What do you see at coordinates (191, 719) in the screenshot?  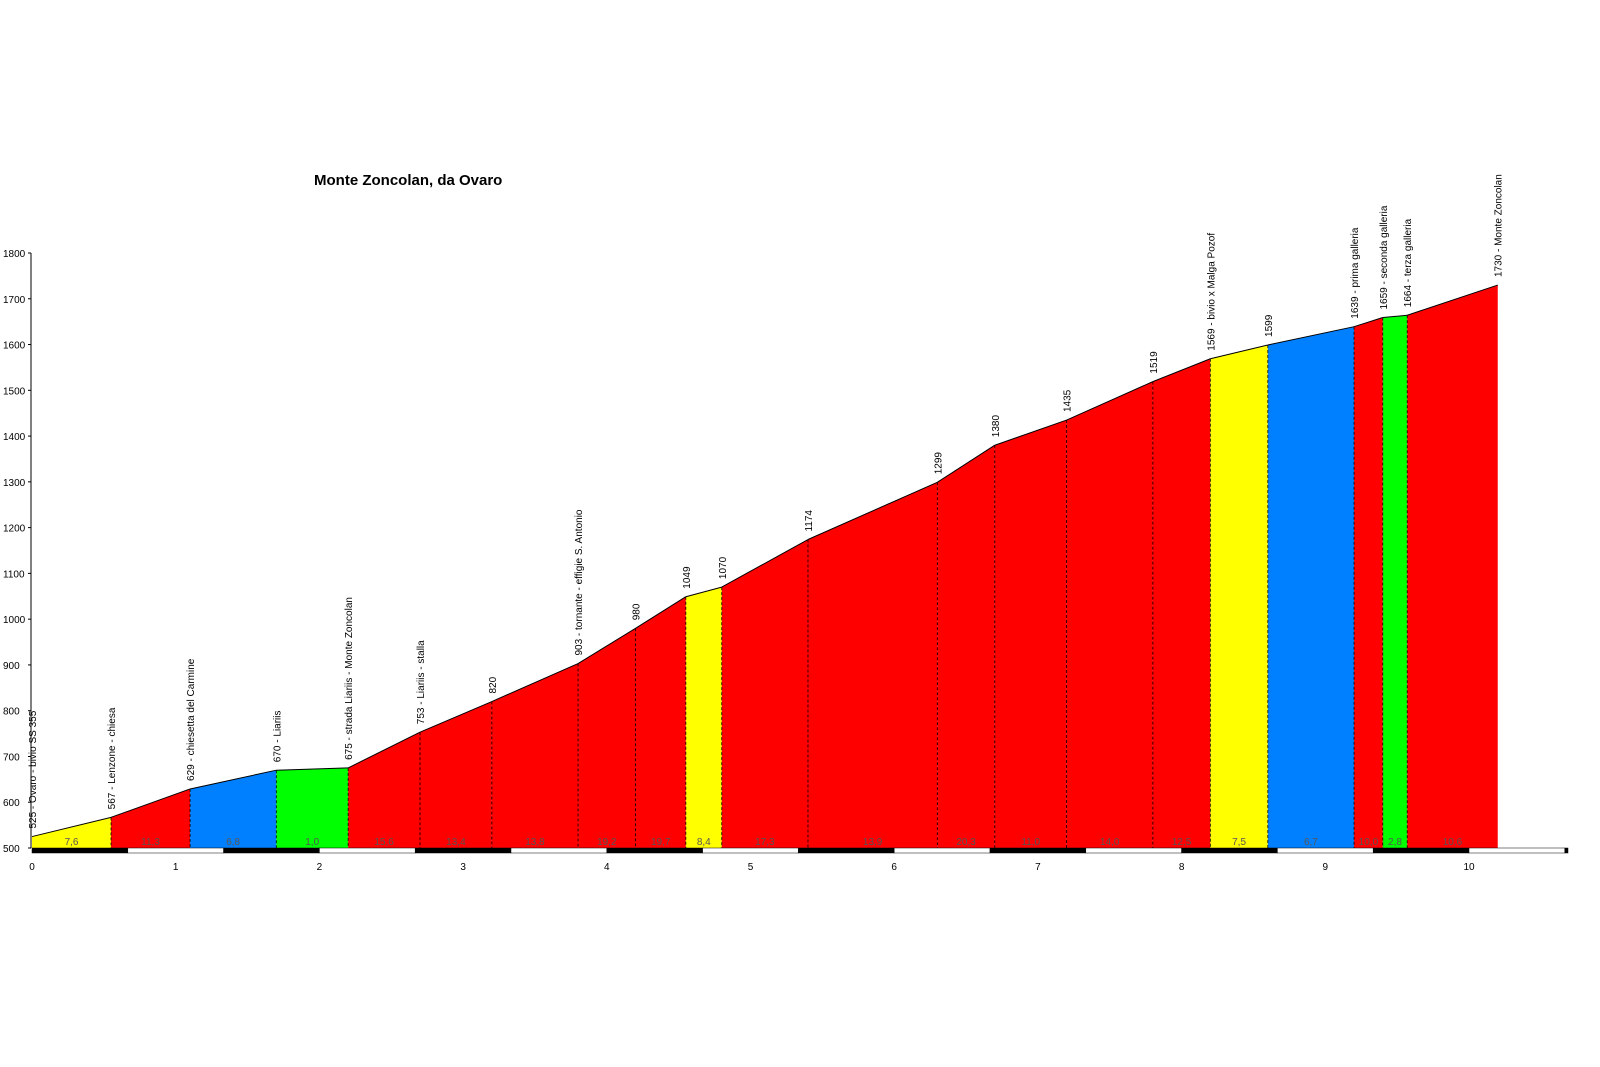 I see `point-label: 629 - chiesetta del Carmine` at bounding box center [191, 719].